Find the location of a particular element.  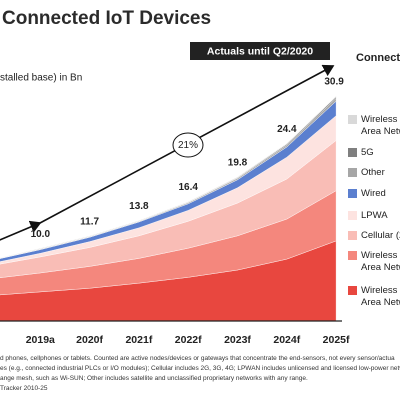

x-tick-label: 2023f is located at coordinates (237, 340).